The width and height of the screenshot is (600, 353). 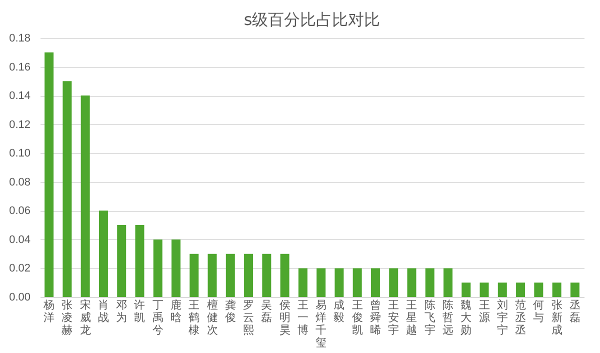 What do you see at coordinates (67, 317) in the screenshot?
I see `x-tick-label: 张凌赫` at bounding box center [67, 317].